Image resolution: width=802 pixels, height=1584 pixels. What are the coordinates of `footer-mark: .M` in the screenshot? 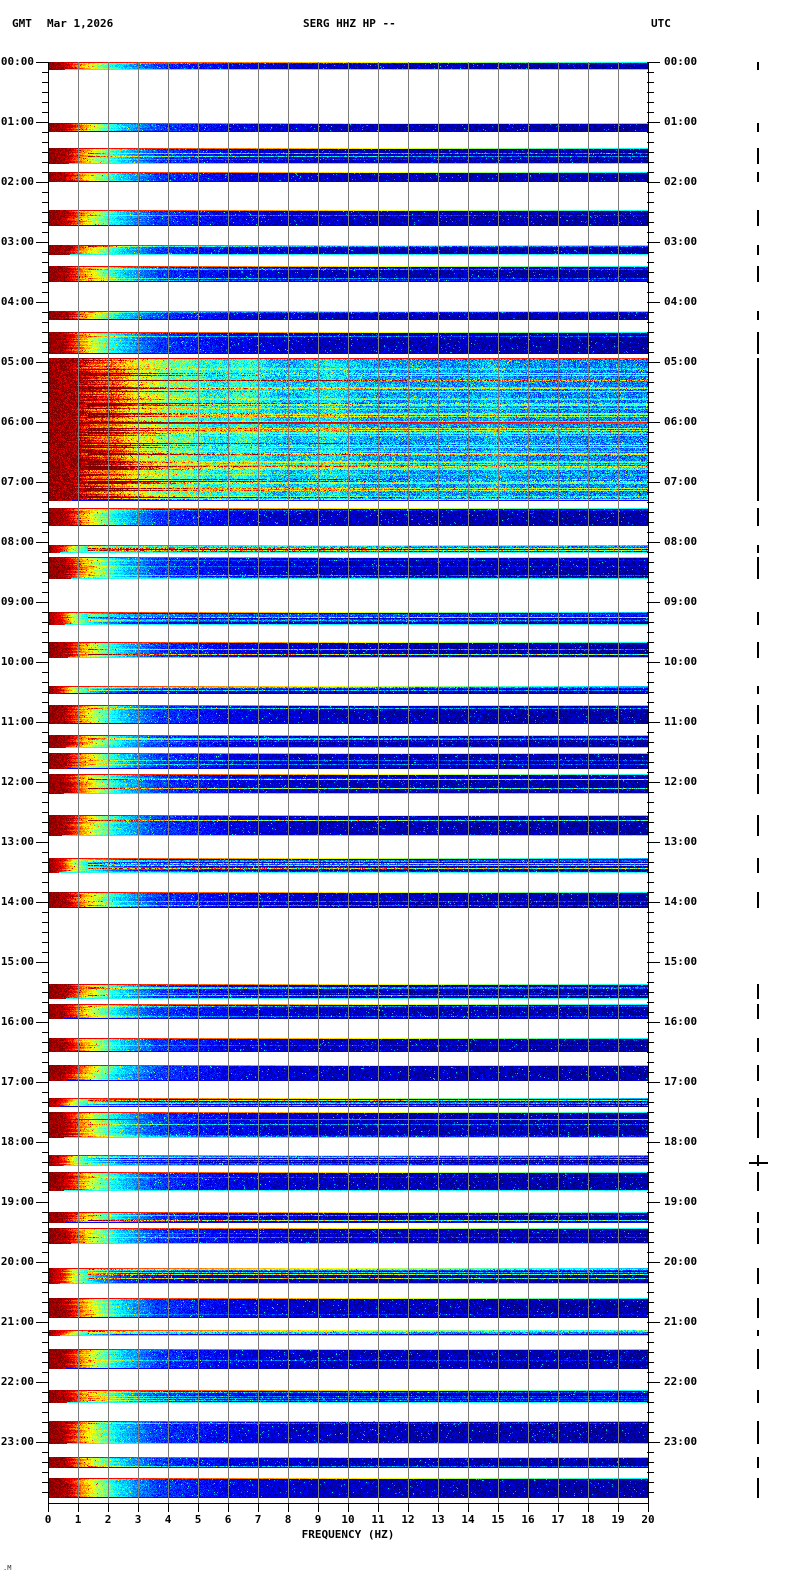 It's located at (7, 1568).